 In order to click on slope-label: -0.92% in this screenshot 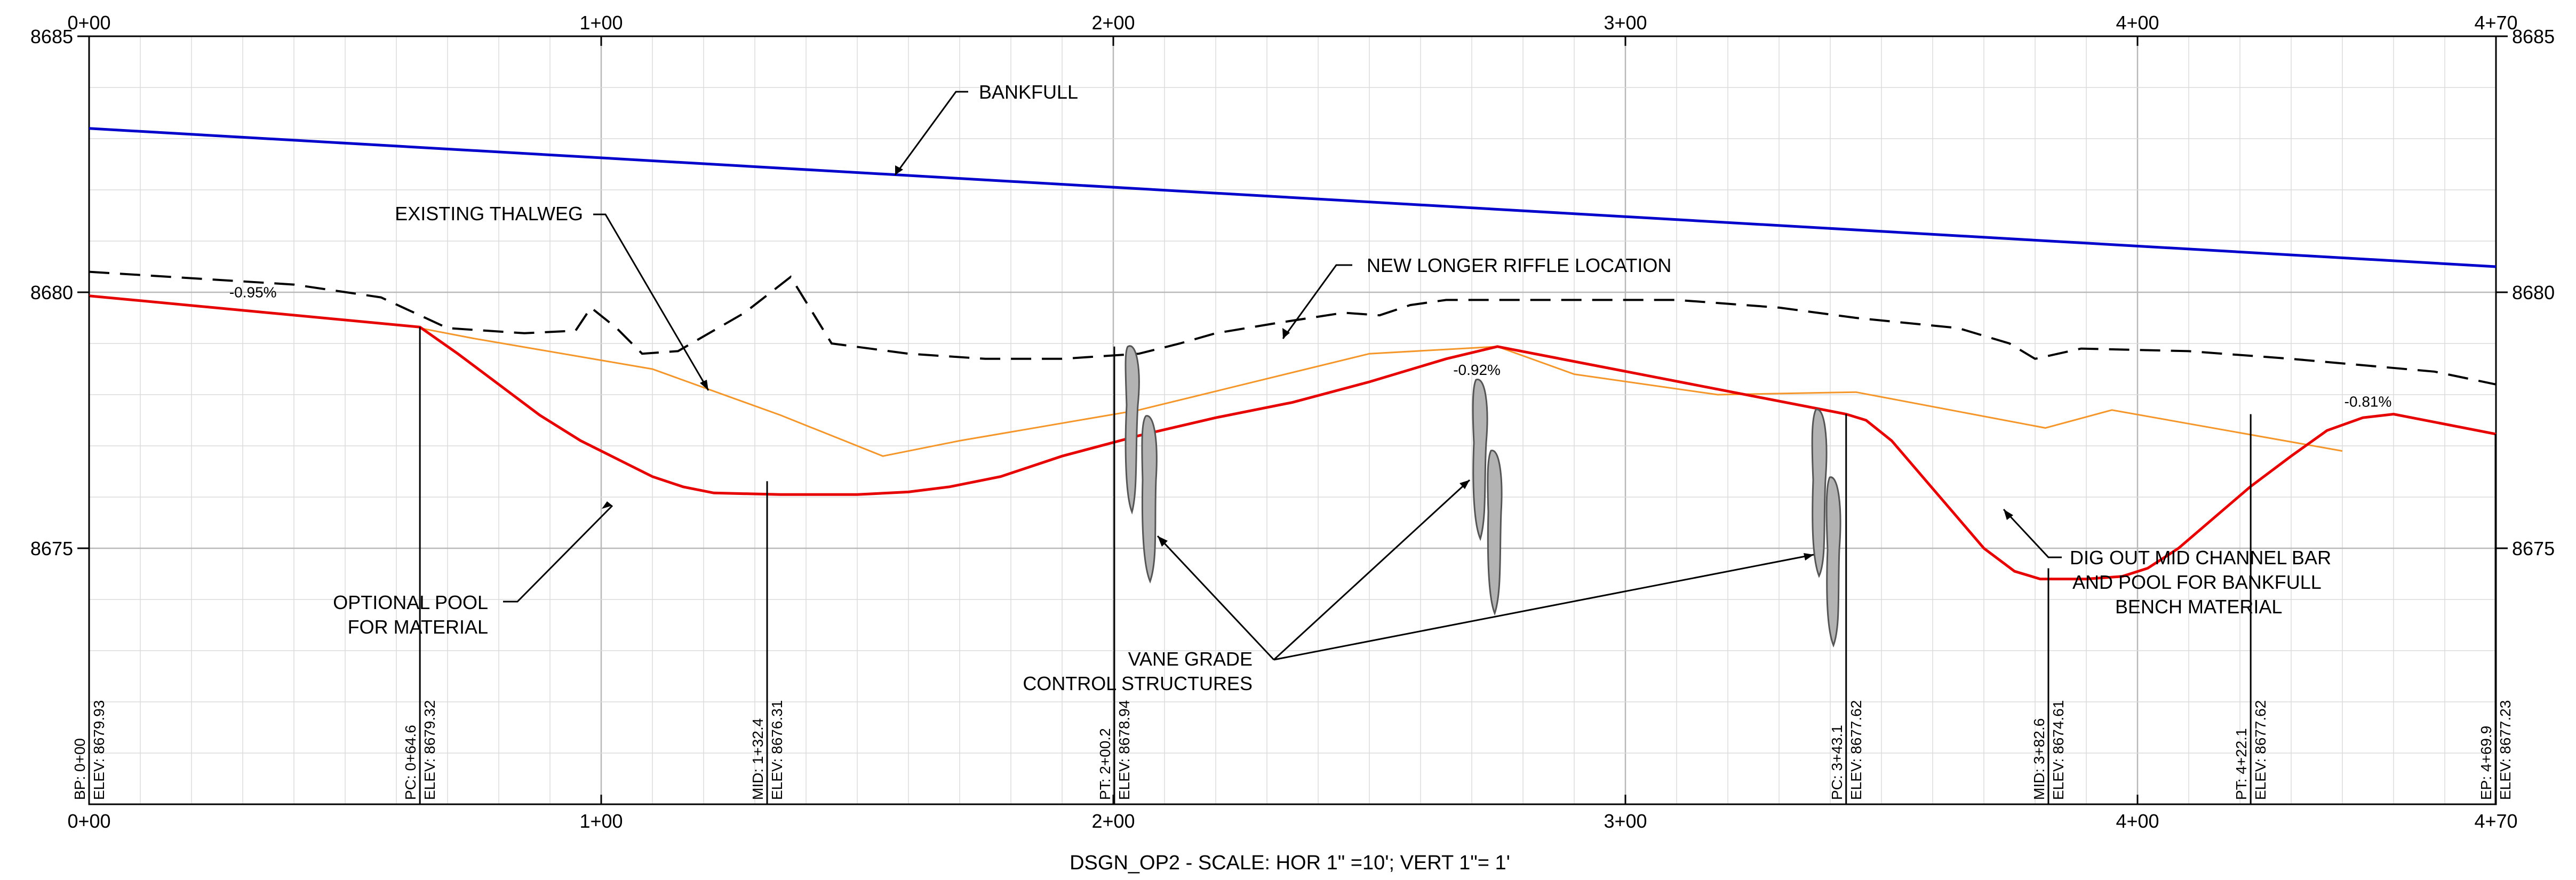, I will do `click(1477, 370)`.